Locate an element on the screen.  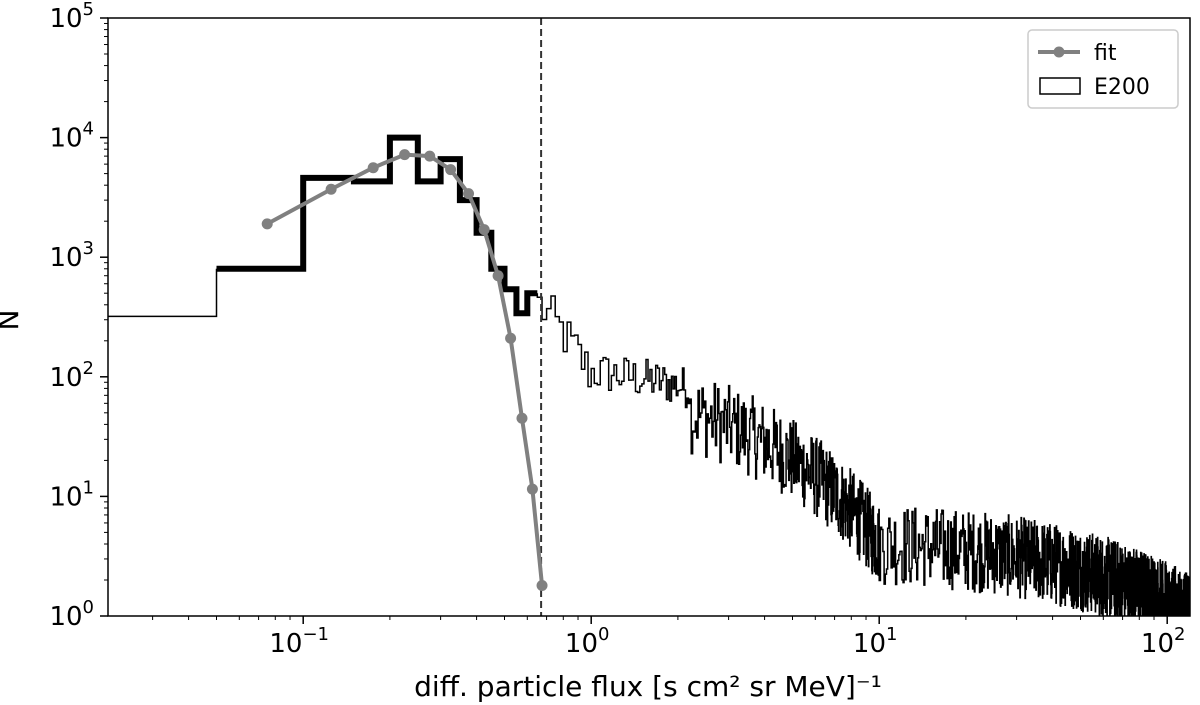
y-tick-label: 10¹ is located at coordinates (71, 494).